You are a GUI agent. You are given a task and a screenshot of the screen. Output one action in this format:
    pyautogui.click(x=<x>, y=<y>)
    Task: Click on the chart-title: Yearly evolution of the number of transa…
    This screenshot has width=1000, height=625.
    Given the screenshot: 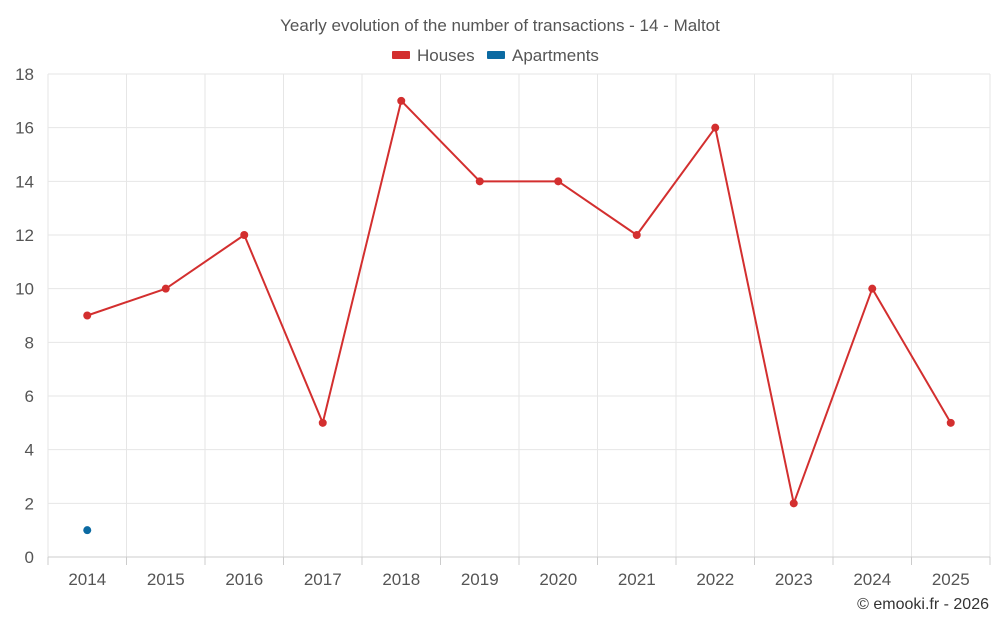 What is the action you would take?
    pyautogui.click(x=500, y=25)
    